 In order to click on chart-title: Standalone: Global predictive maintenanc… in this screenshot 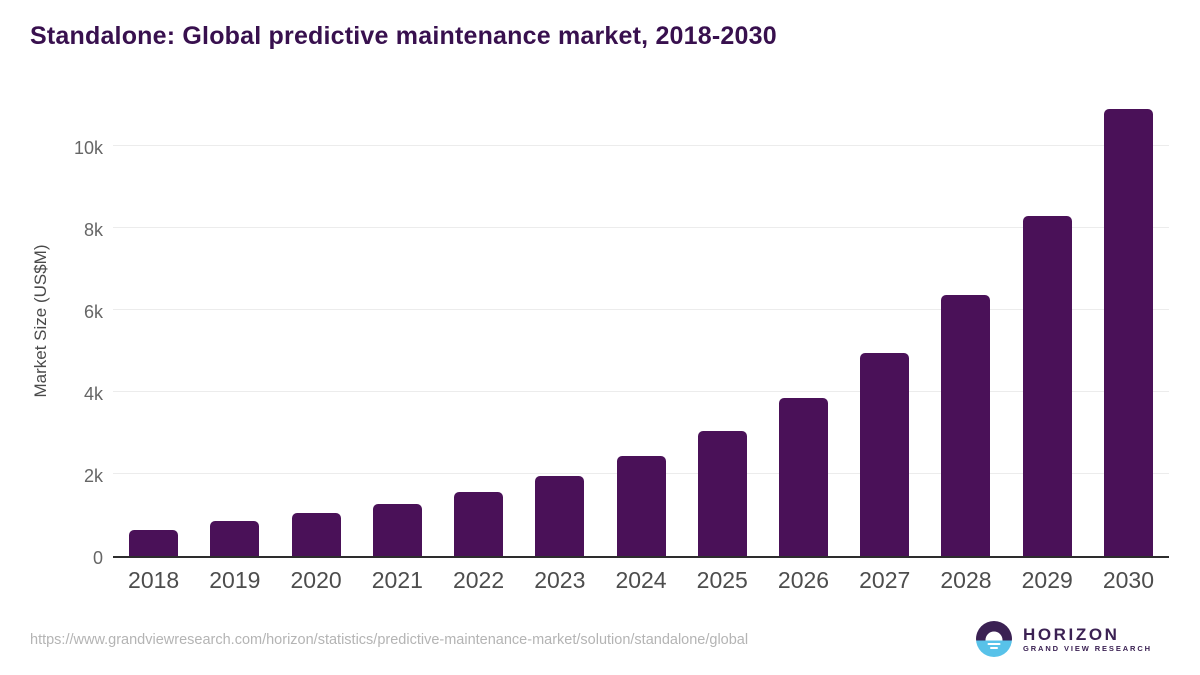, I will do `click(403, 36)`.